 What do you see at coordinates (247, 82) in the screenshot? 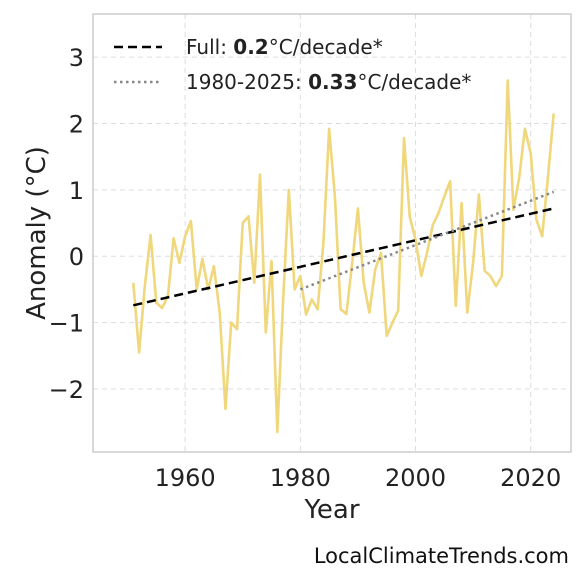
I see `legend-prefix: 1980-2025:` at bounding box center [247, 82].